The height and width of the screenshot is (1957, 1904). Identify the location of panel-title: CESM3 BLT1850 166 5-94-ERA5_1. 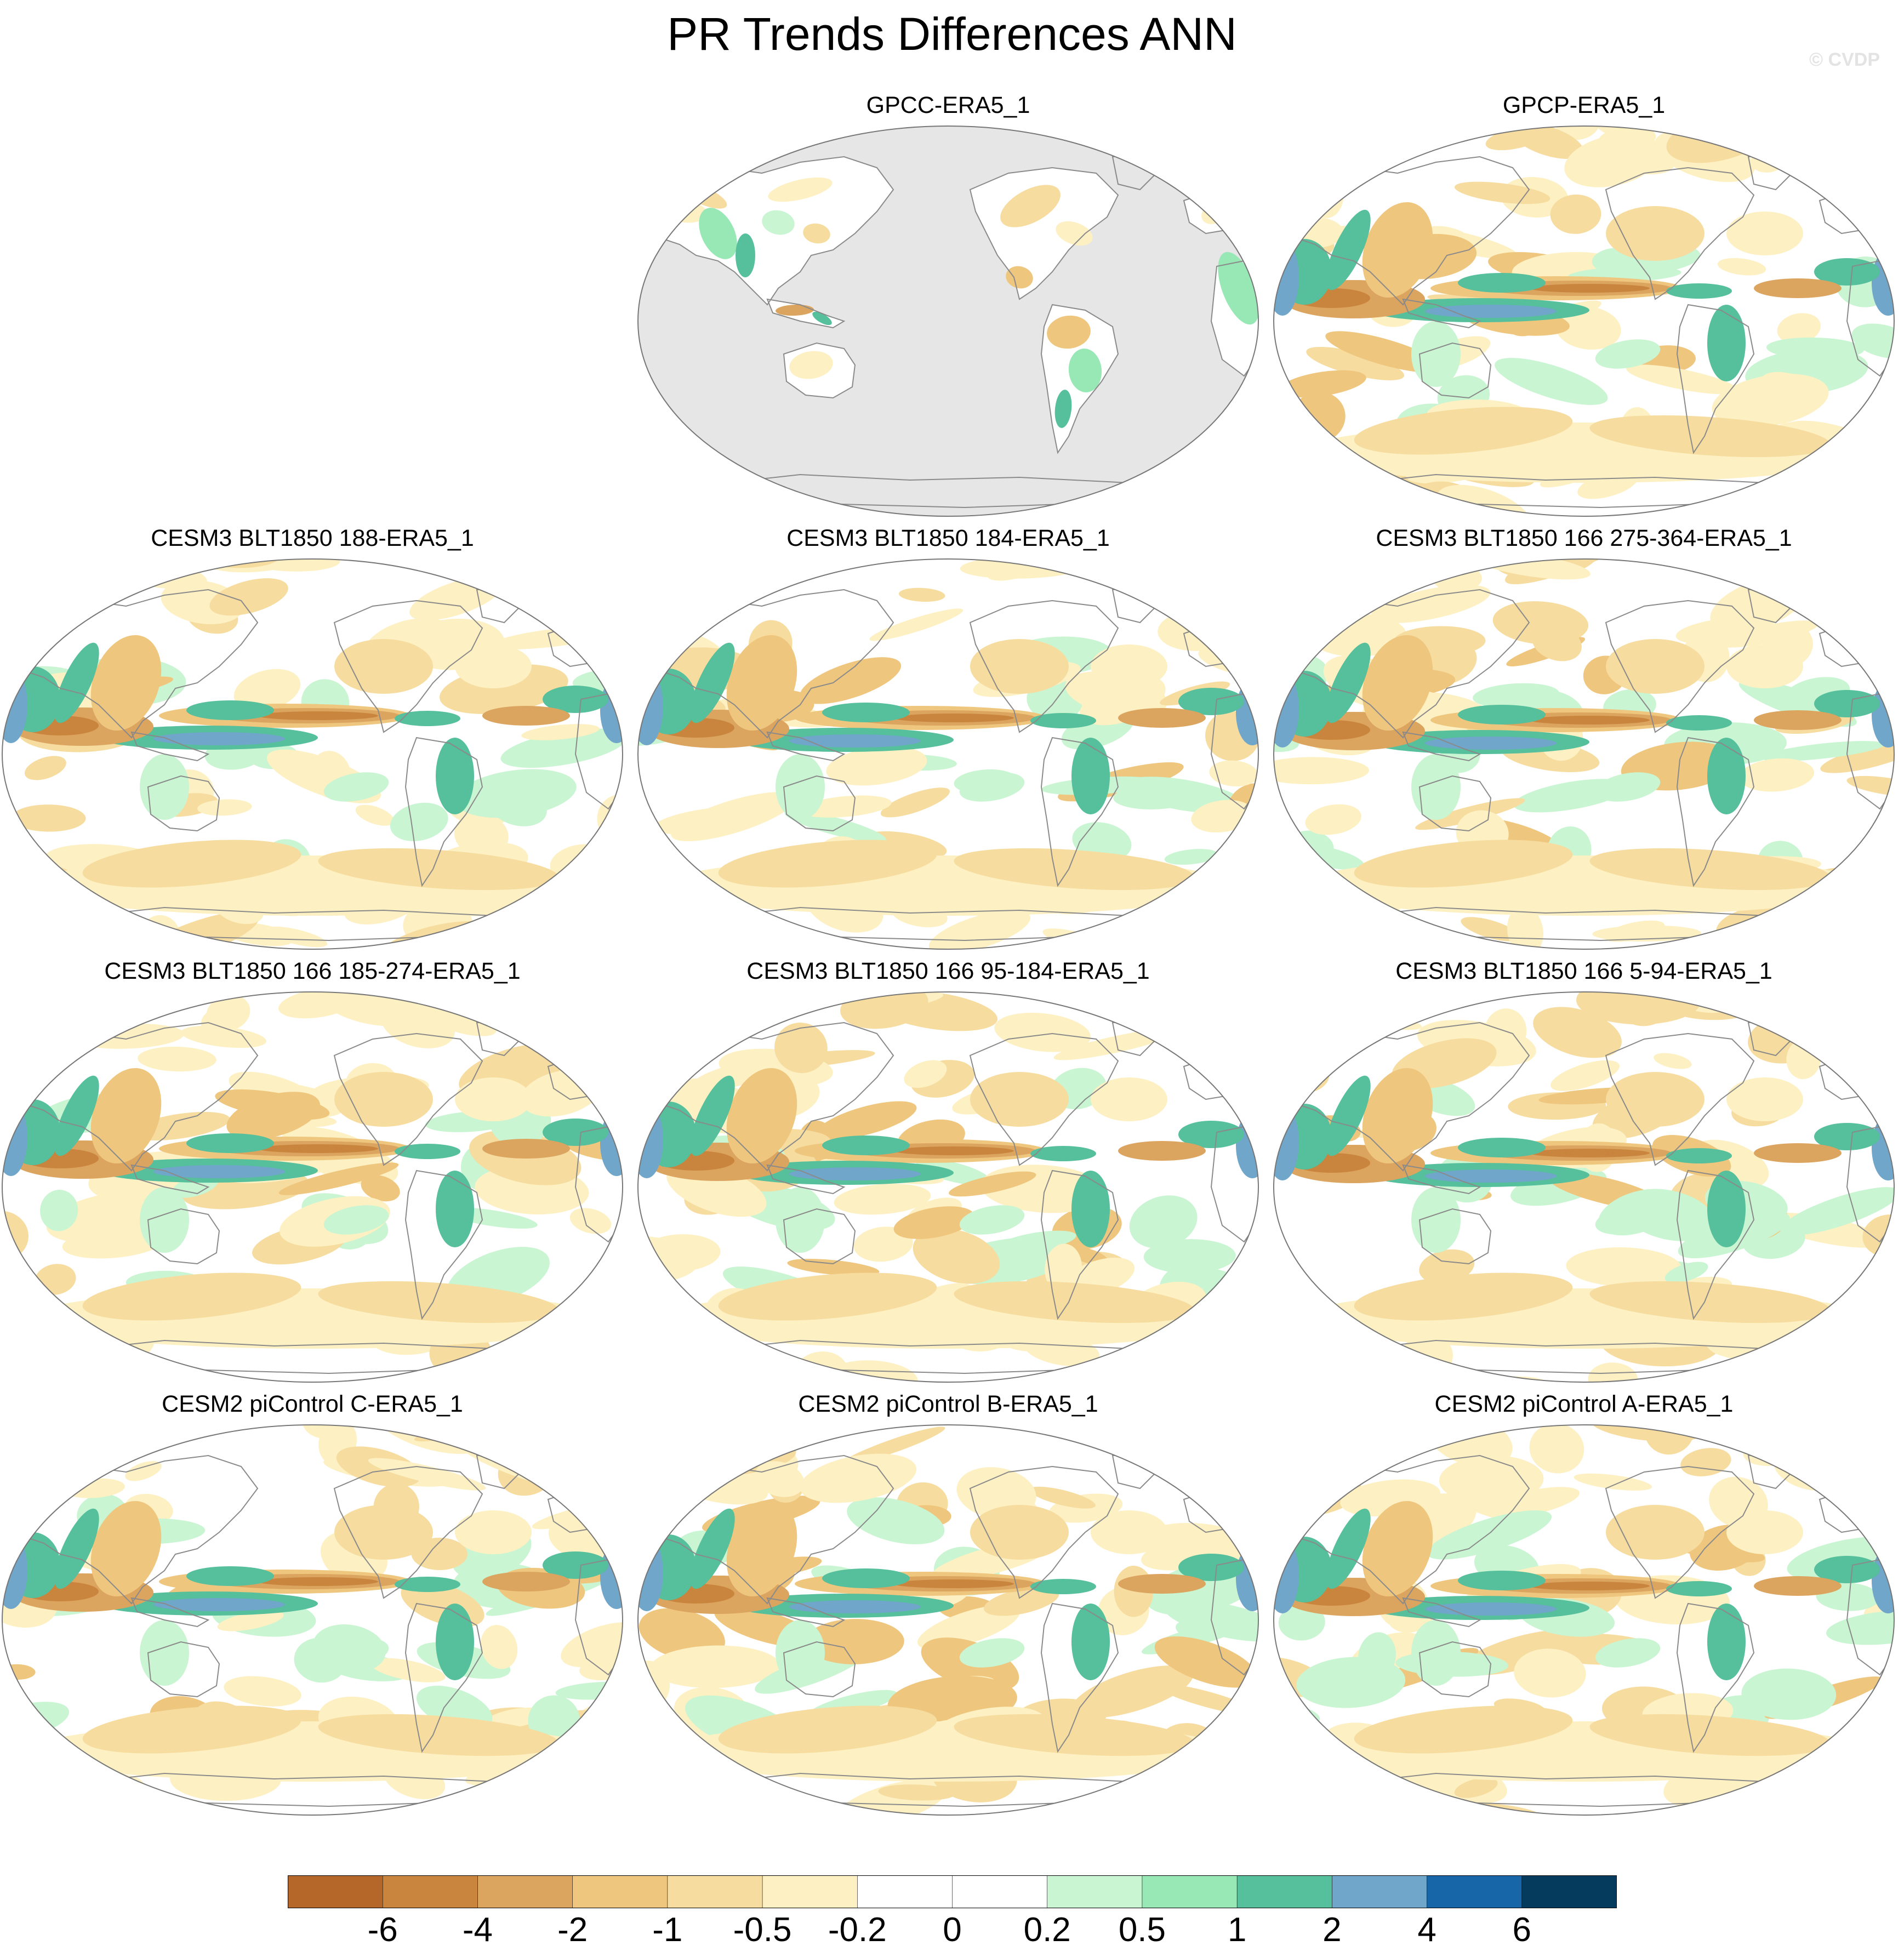
(1583, 971).